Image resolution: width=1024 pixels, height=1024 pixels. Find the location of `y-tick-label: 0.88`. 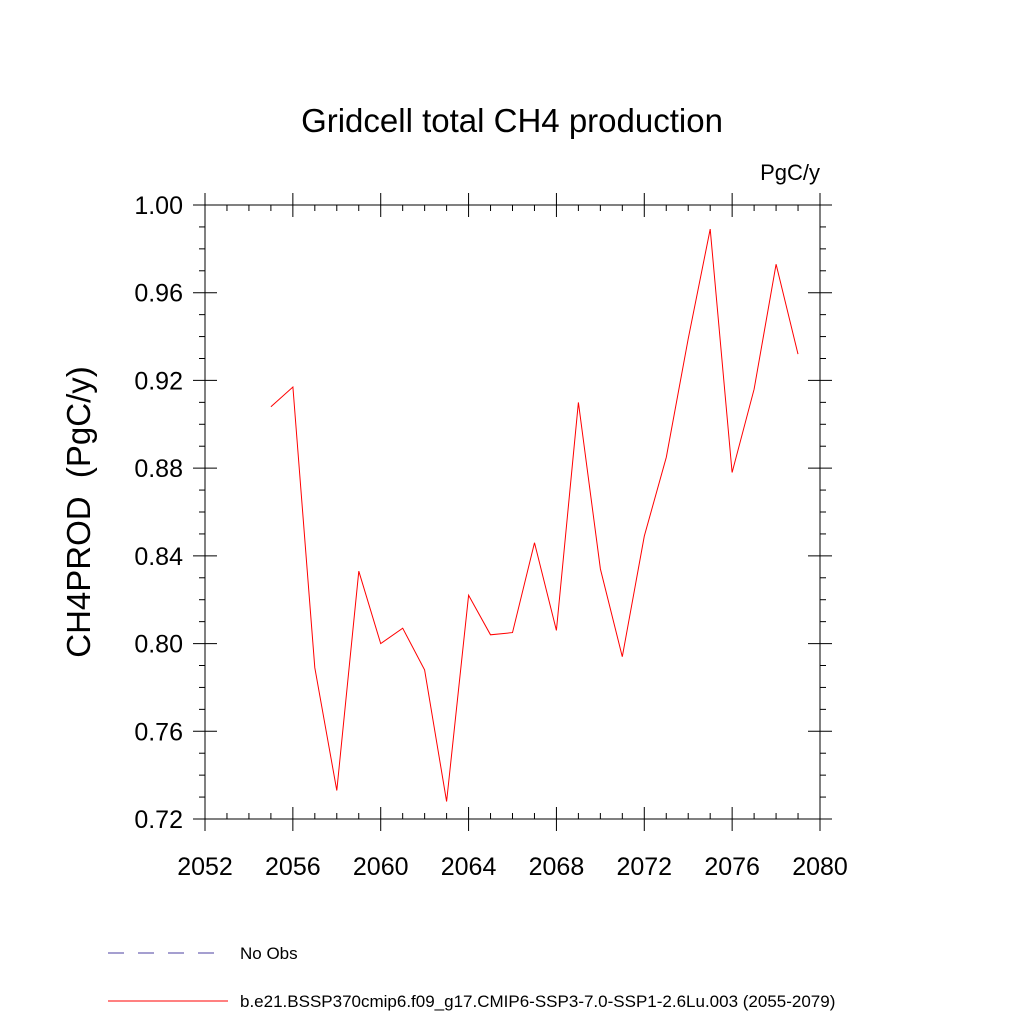

y-tick-label: 0.88 is located at coordinates (158, 469).